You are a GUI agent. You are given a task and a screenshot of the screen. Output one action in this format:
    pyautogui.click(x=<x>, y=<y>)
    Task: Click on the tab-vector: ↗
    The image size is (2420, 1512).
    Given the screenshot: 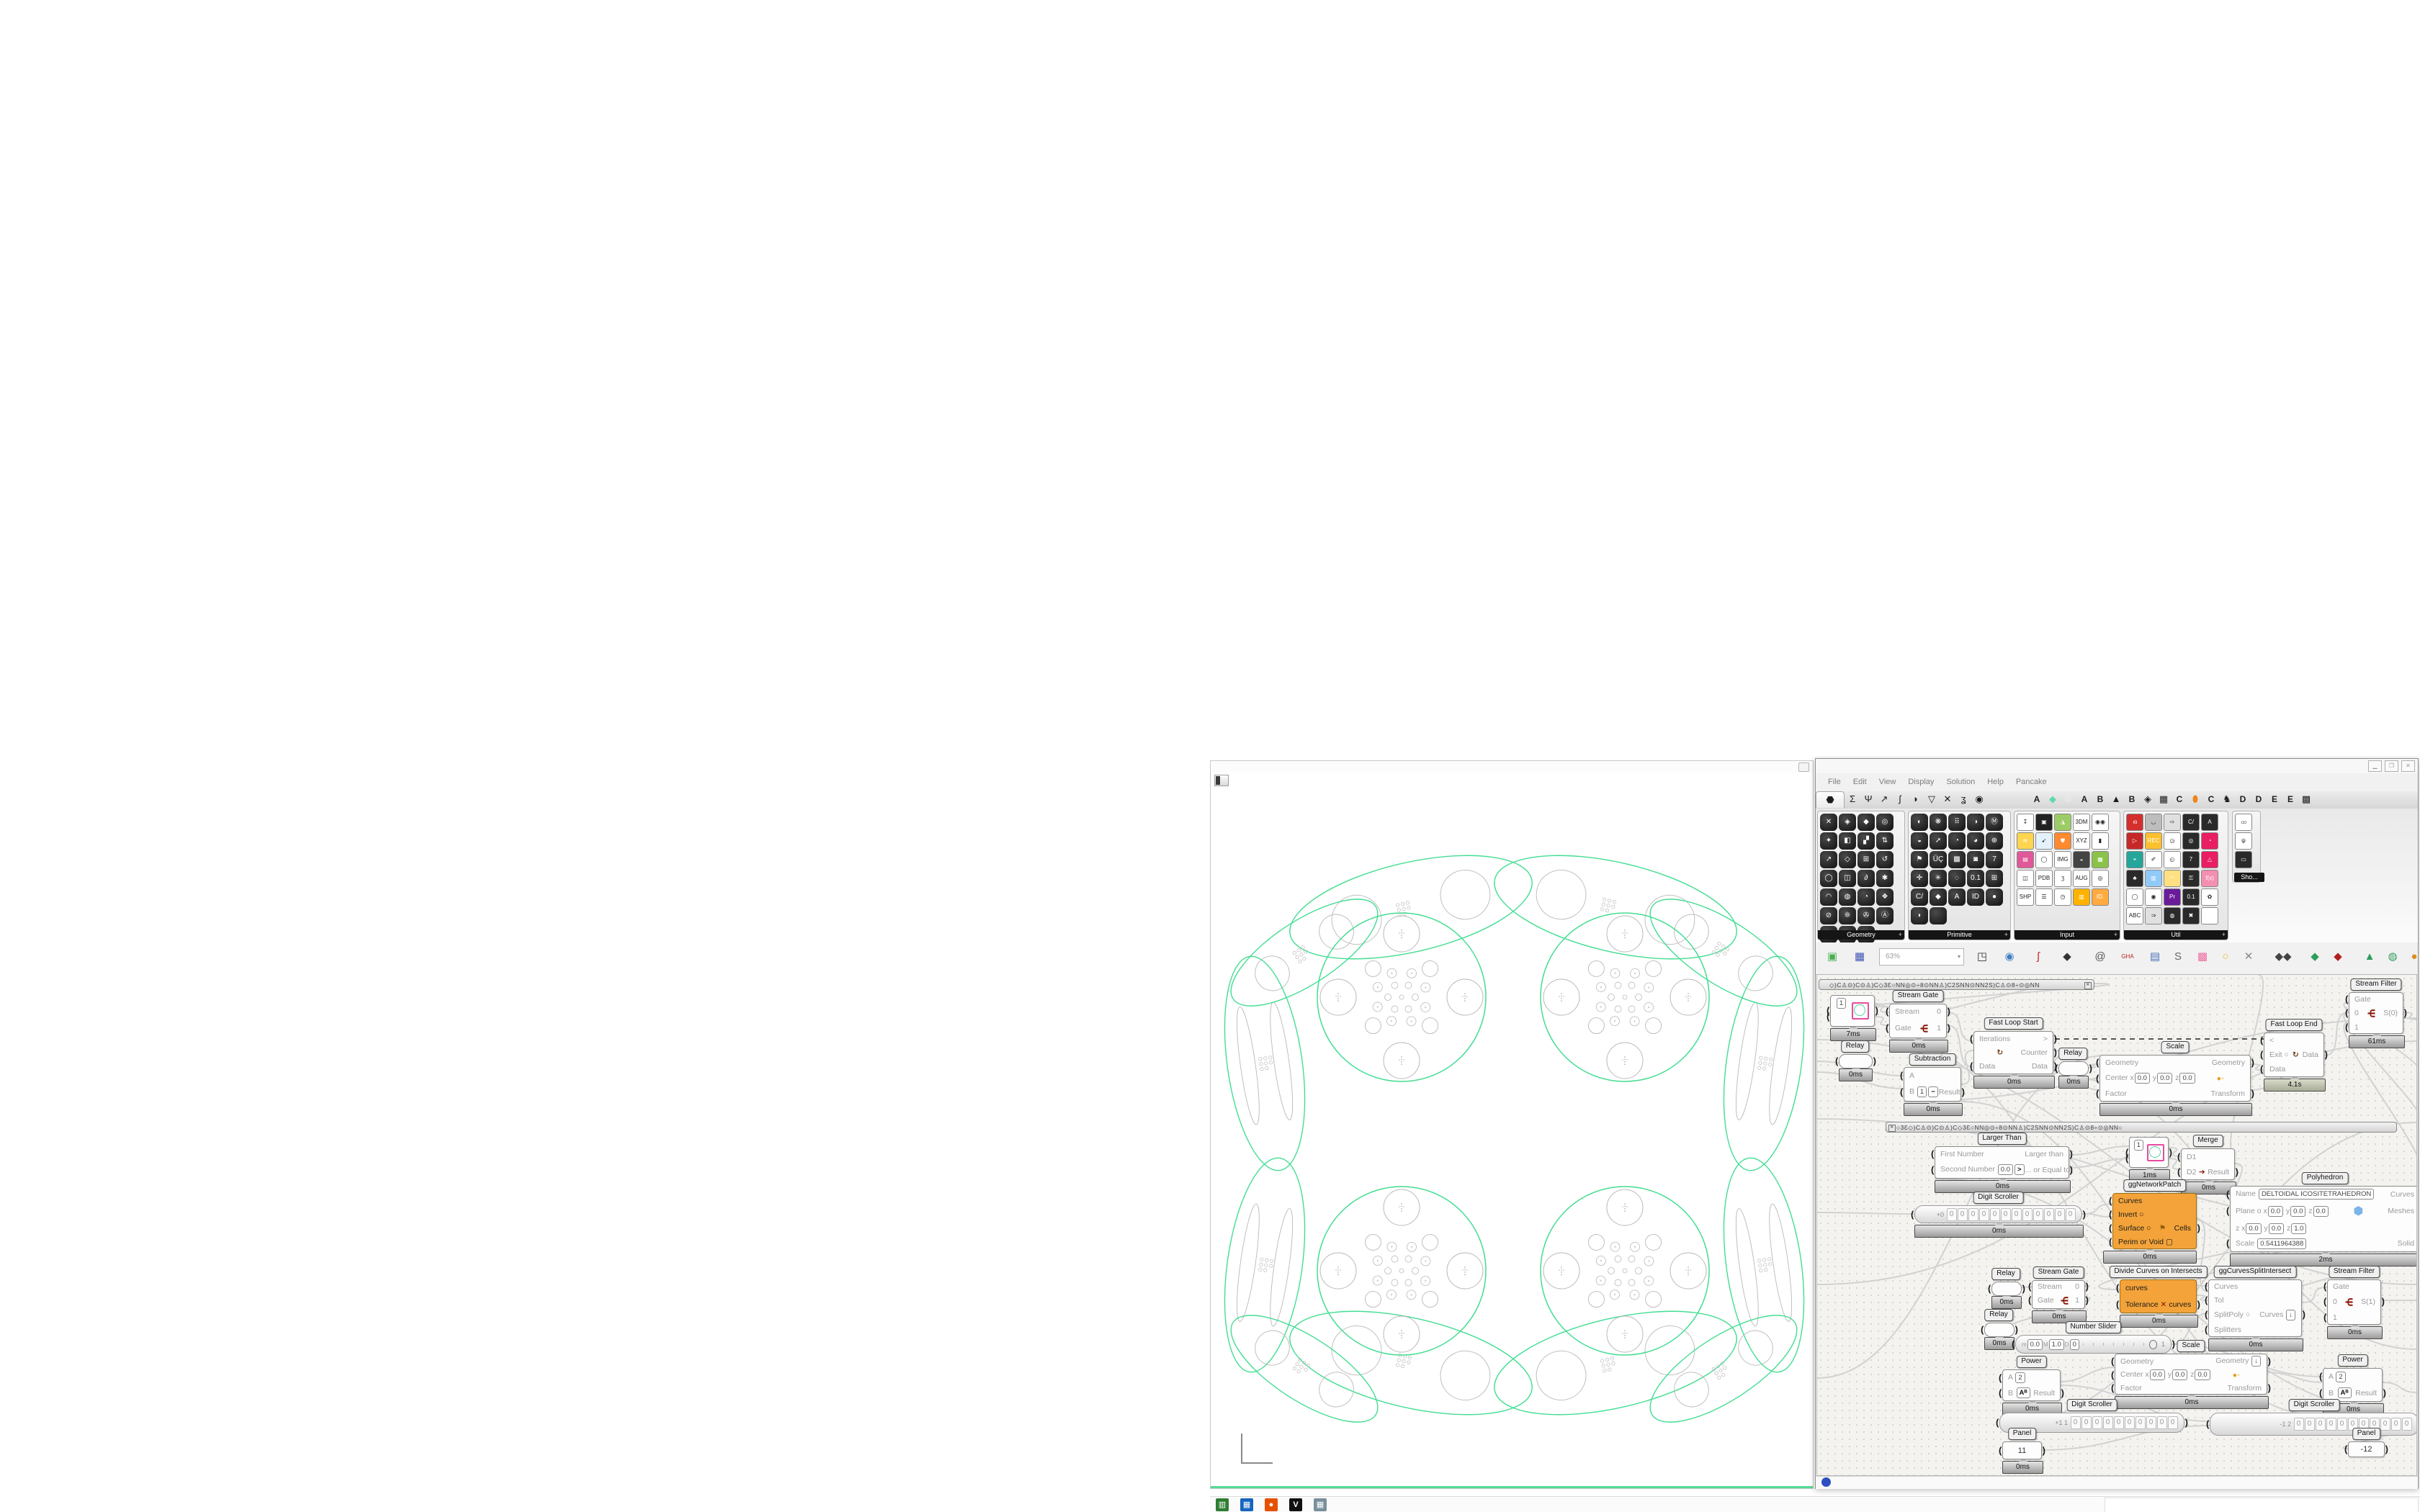 What is the action you would take?
    pyautogui.click(x=1884, y=798)
    